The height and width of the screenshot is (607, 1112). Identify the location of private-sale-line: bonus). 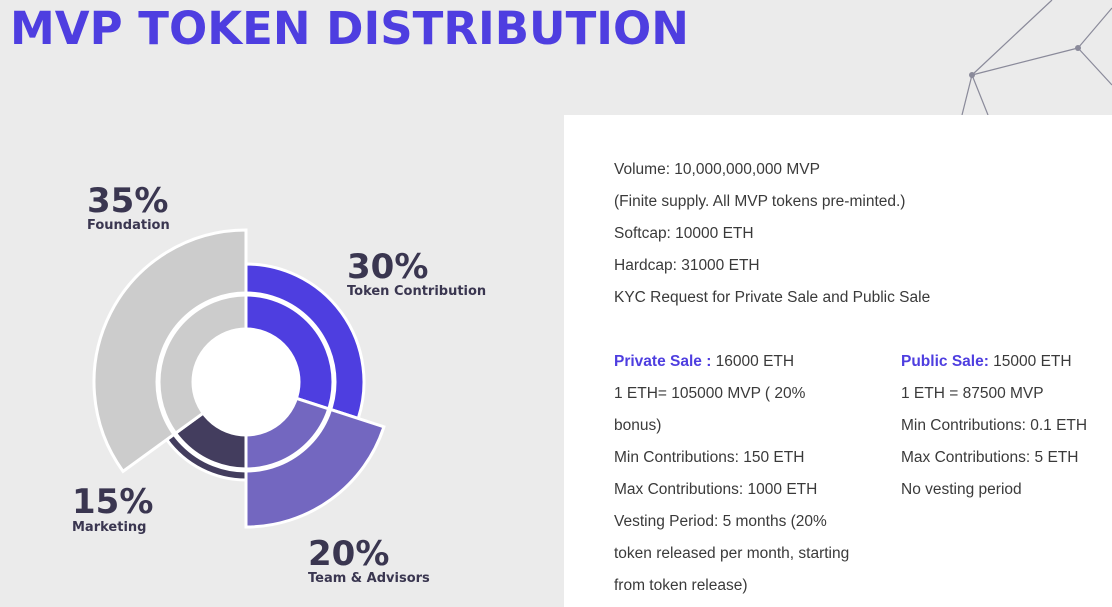
(638, 425).